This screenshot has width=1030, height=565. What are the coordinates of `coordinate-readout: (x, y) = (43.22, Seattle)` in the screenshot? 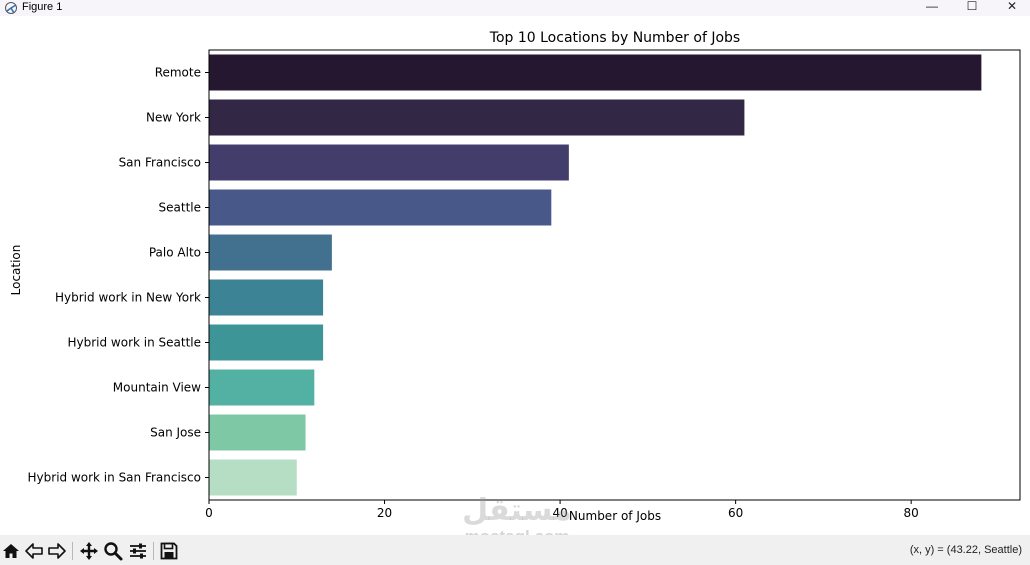 It's located at (965, 550).